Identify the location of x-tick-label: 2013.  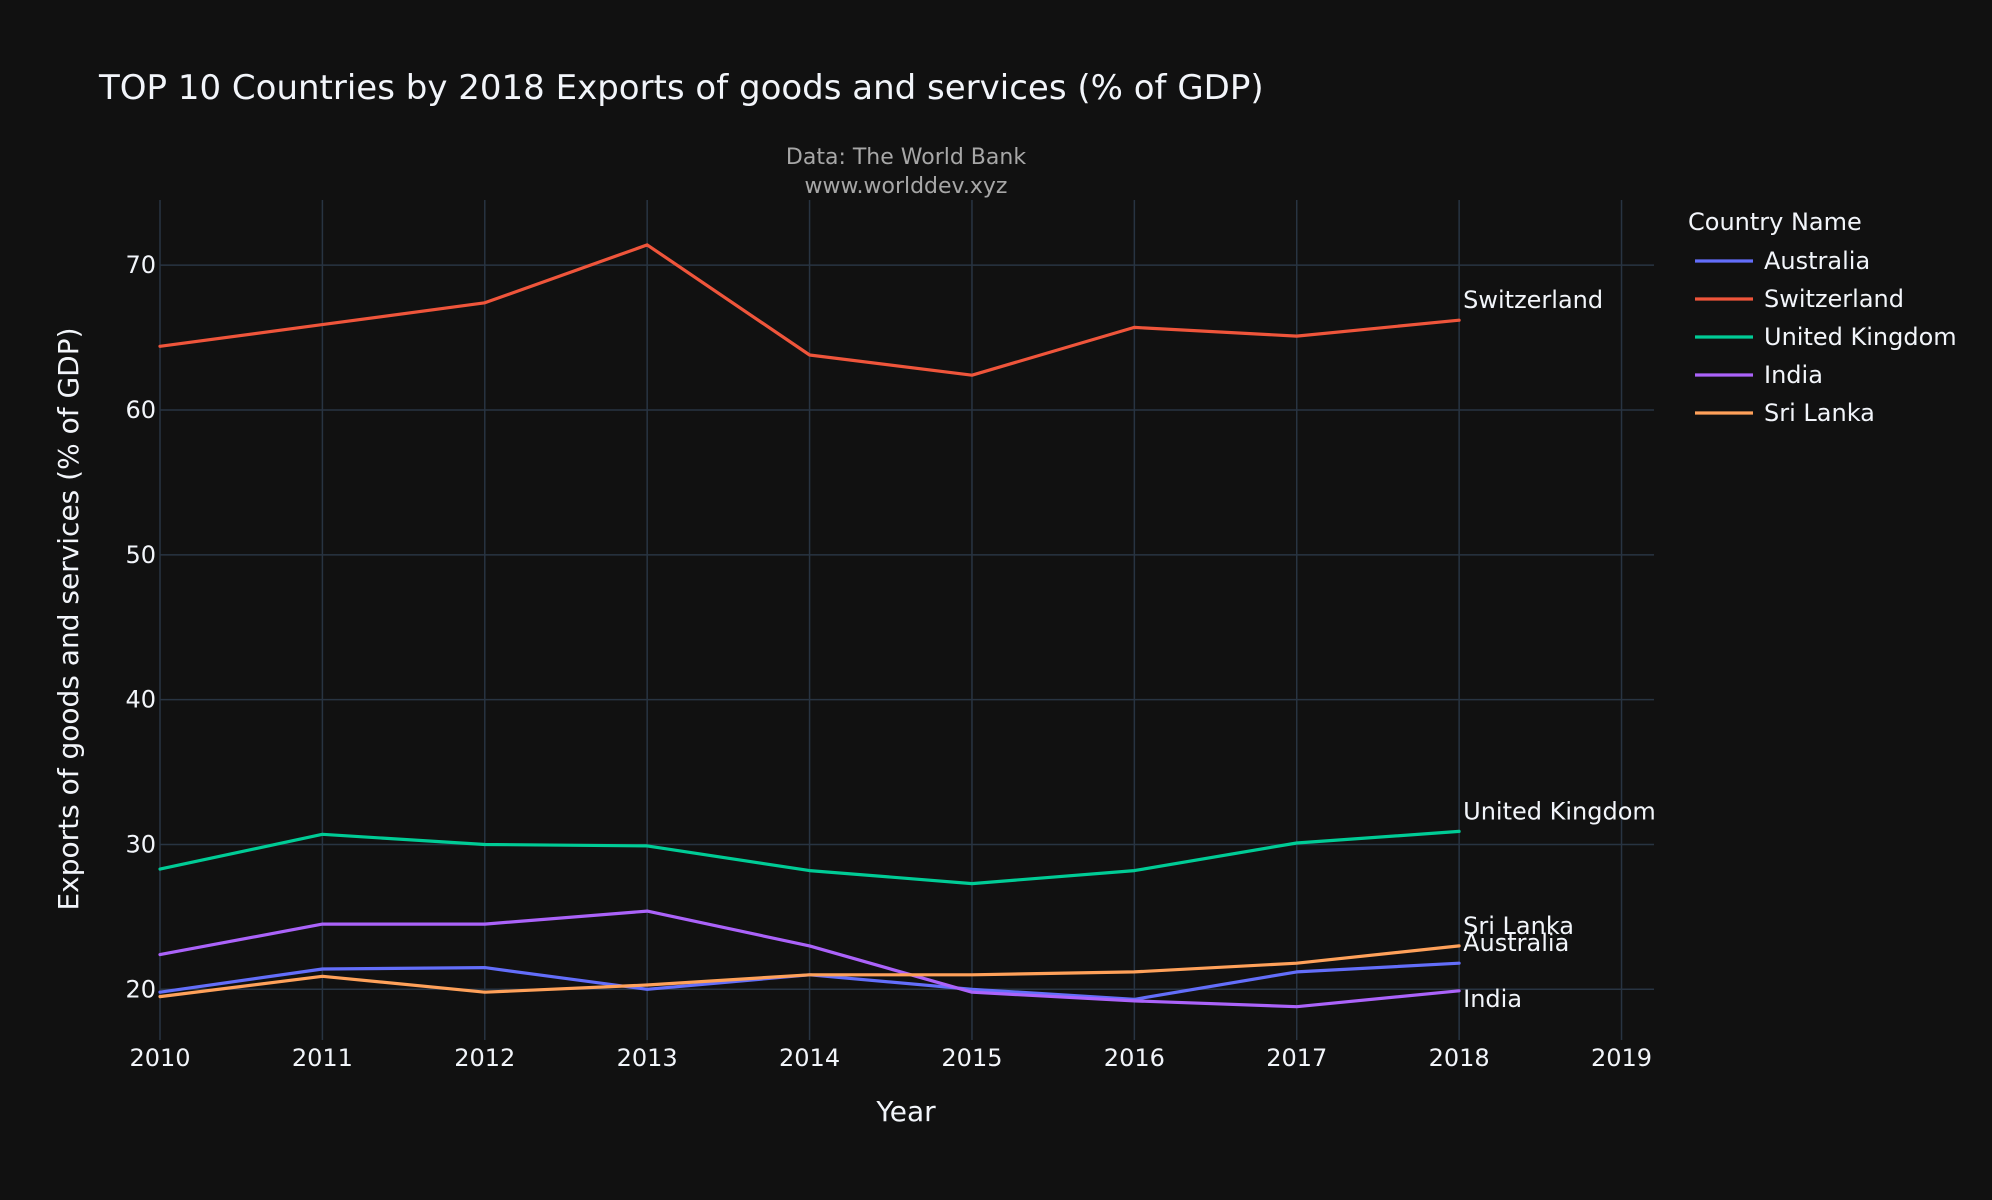
(647, 1058).